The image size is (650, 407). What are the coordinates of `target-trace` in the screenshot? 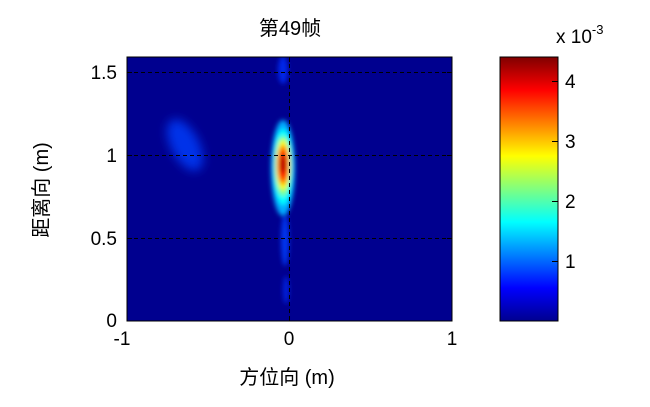 It's located at (283, 180).